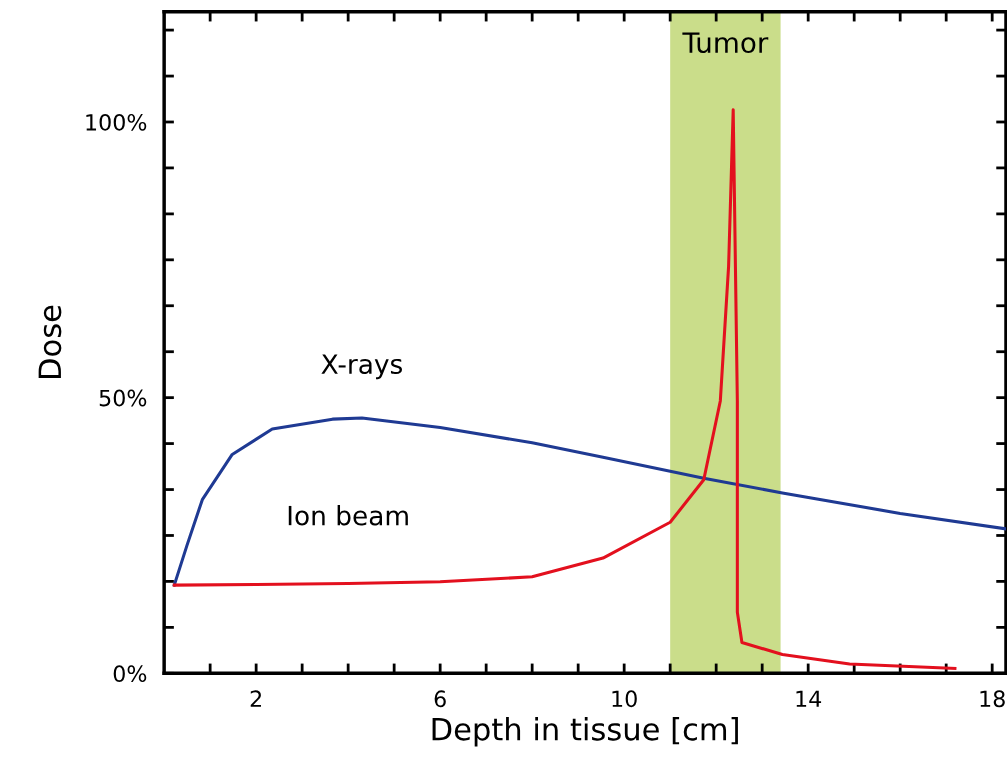  Describe the element at coordinates (348, 515) in the screenshot. I see `text: Ion beam` at that location.